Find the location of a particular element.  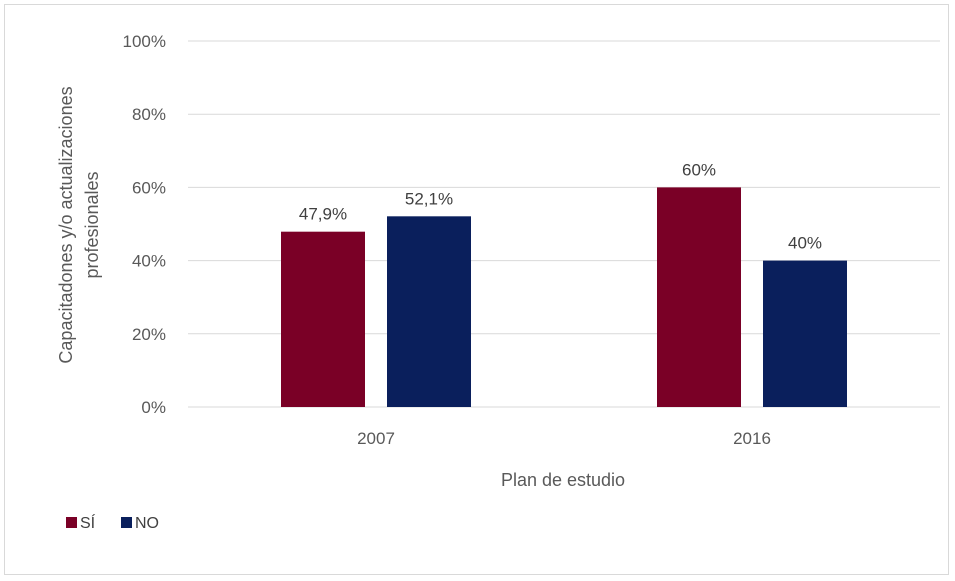

bar-2007-si is located at coordinates (323, 319).